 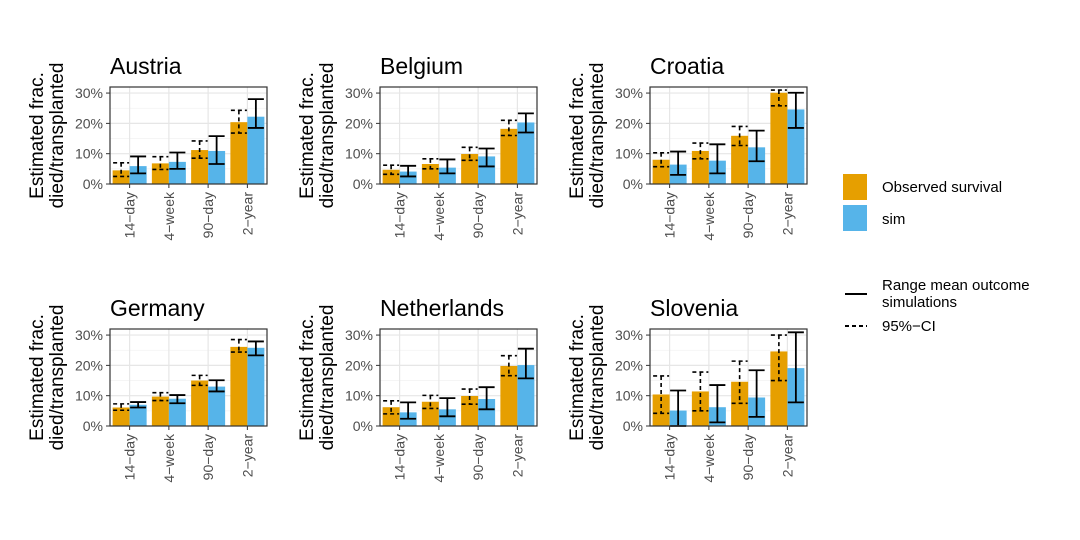 I want to click on legend-key-observed, so click(x=855, y=187).